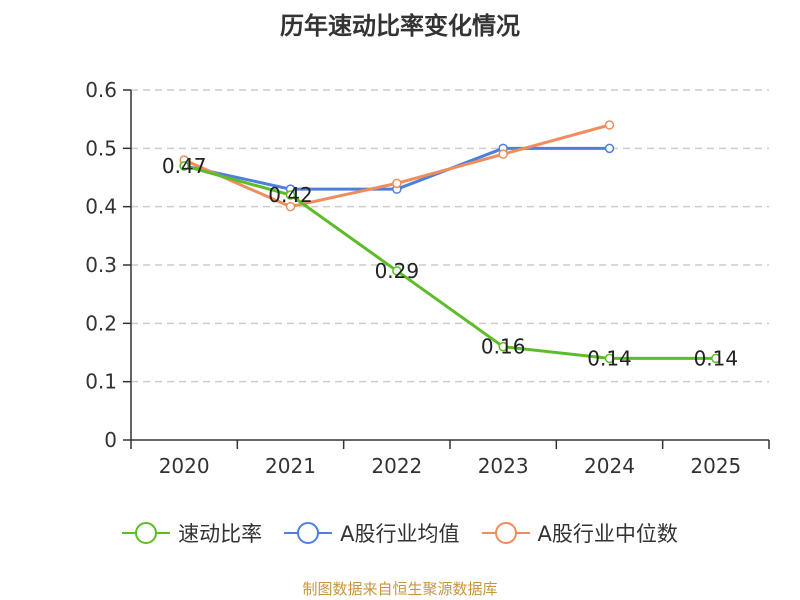  I want to click on legend-label-quick-ratio: 速动比率, so click(220, 534).